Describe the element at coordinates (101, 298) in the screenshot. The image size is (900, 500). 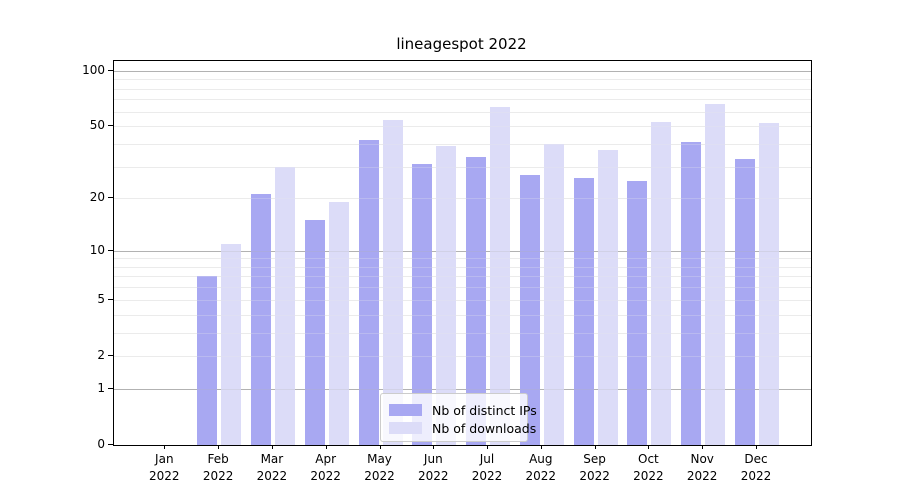
I see `y-tick-label: 5` at that location.